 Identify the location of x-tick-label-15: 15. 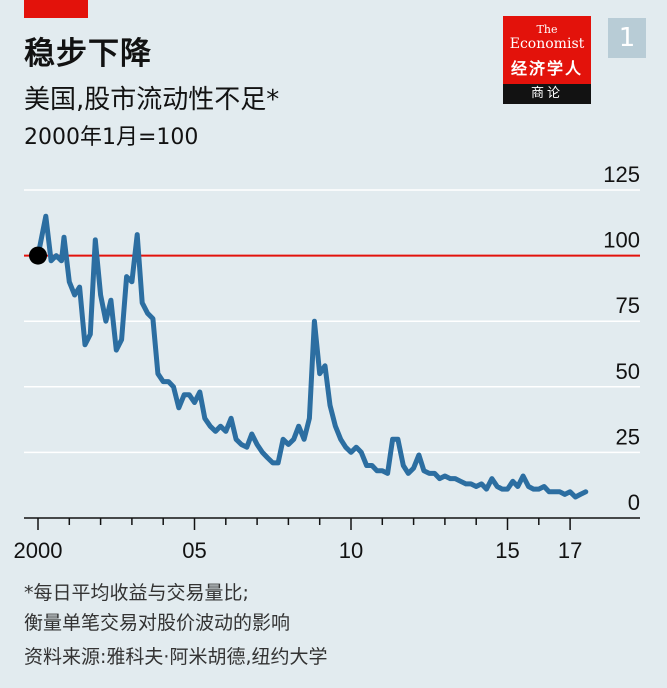
(507, 549).